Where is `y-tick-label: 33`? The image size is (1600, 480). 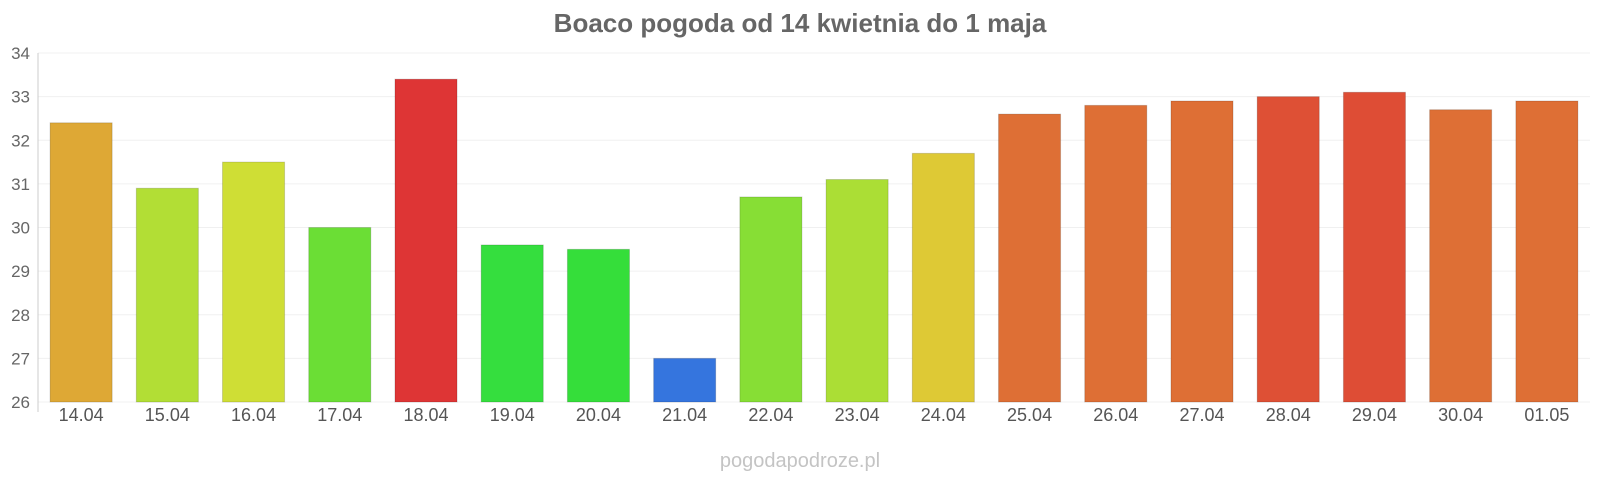
y-tick-label: 33 is located at coordinates (20, 97).